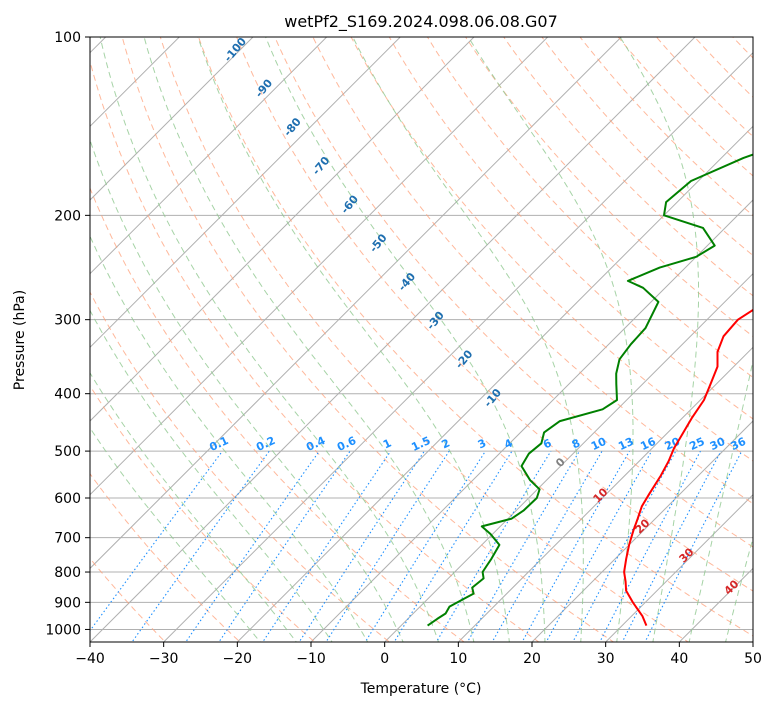  Describe the element at coordinates (679, 659) in the screenshot. I see `x-tick-label: 40` at that location.